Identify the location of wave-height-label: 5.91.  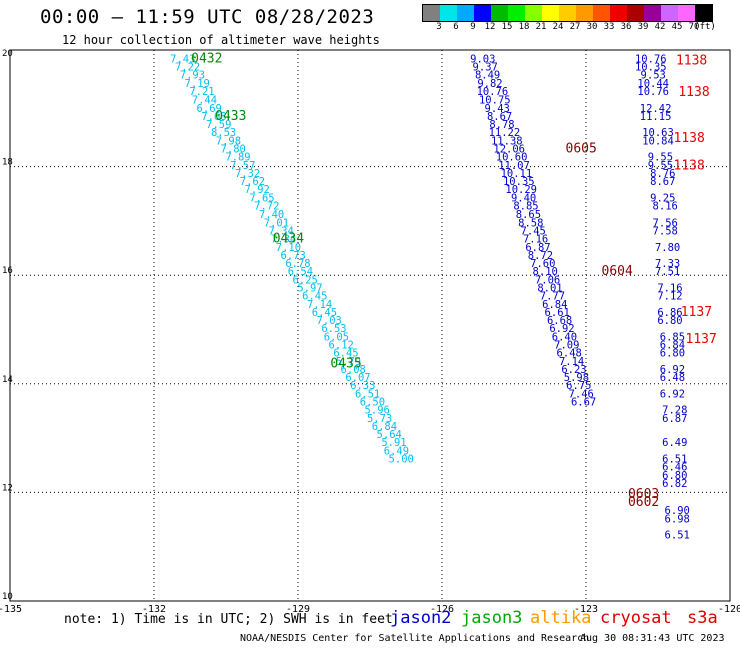
(393, 443).